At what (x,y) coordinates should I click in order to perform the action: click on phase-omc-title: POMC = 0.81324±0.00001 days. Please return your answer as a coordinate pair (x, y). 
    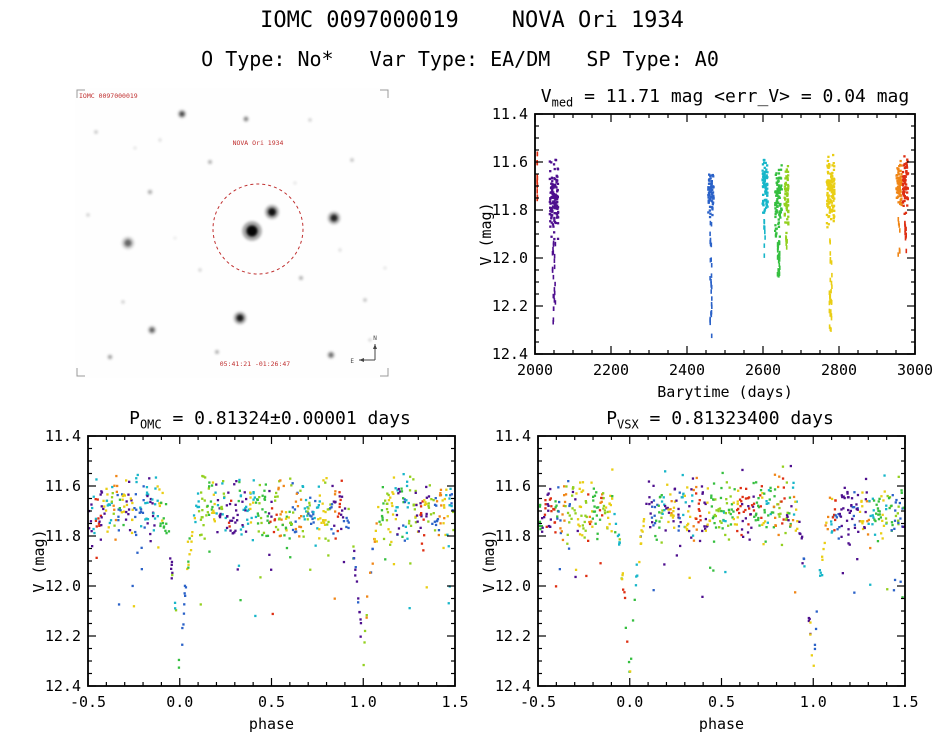
    Looking at the image, I should click on (270, 420).